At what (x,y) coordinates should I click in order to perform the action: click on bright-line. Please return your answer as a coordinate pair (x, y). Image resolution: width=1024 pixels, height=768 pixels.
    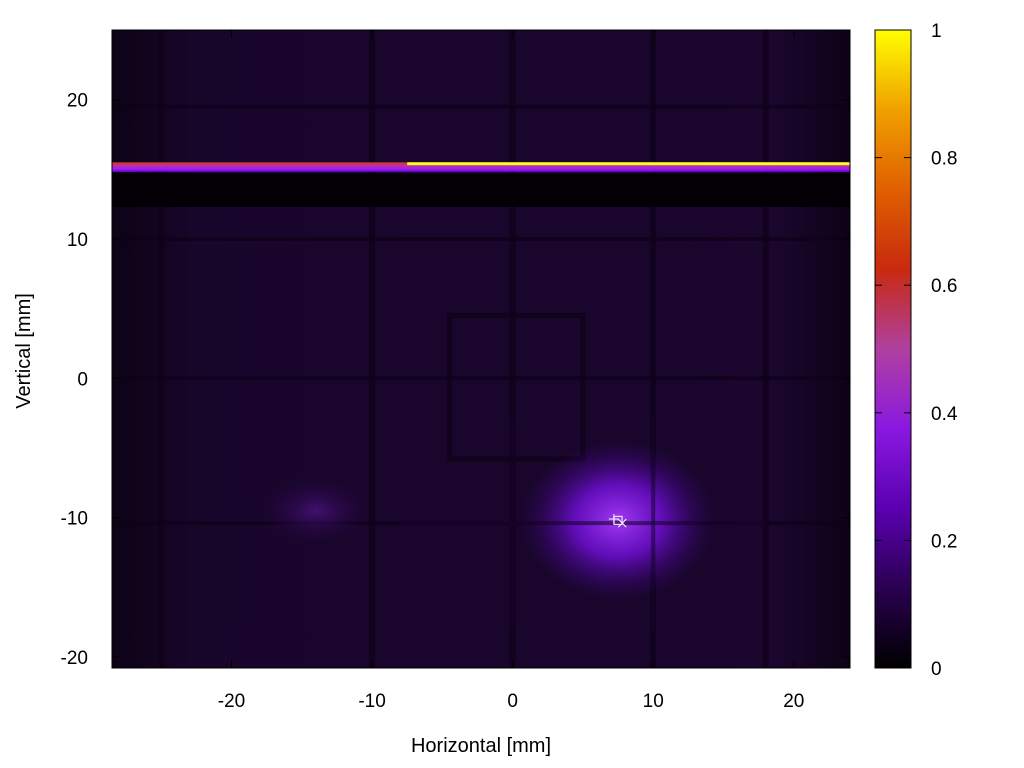
    Looking at the image, I should click on (628, 164).